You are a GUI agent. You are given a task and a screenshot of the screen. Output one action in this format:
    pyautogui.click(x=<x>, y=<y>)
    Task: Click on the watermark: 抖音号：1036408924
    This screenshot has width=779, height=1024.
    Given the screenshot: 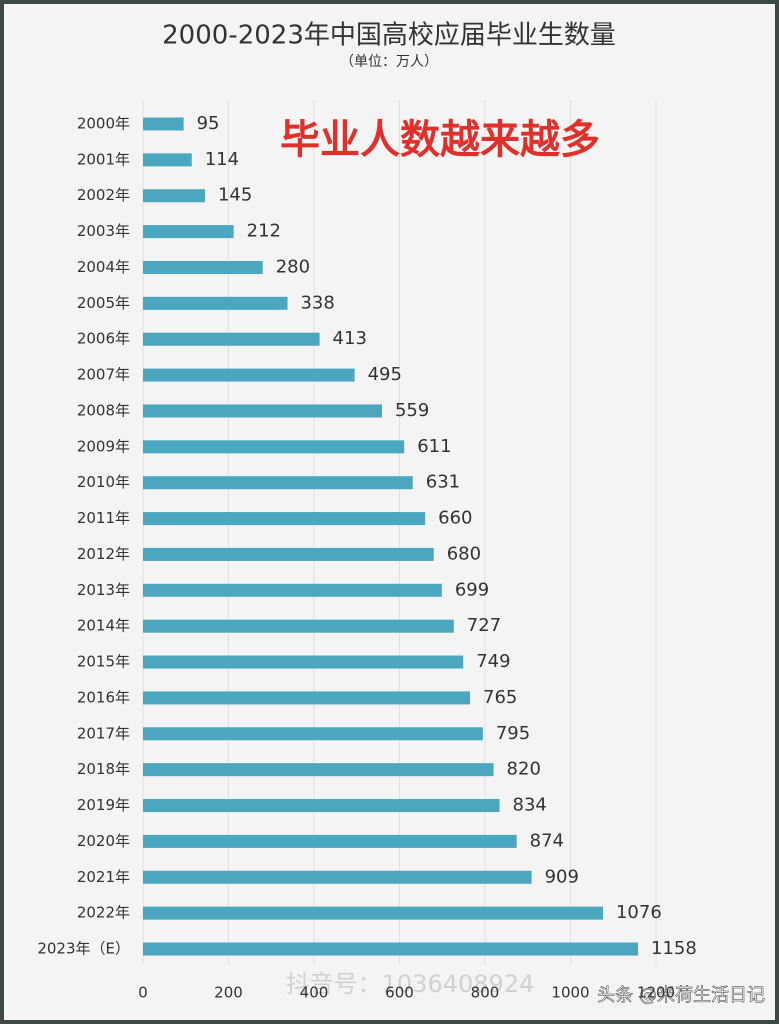 What is the action you would take?
    pyautogui.click(x=410, y=984)
    